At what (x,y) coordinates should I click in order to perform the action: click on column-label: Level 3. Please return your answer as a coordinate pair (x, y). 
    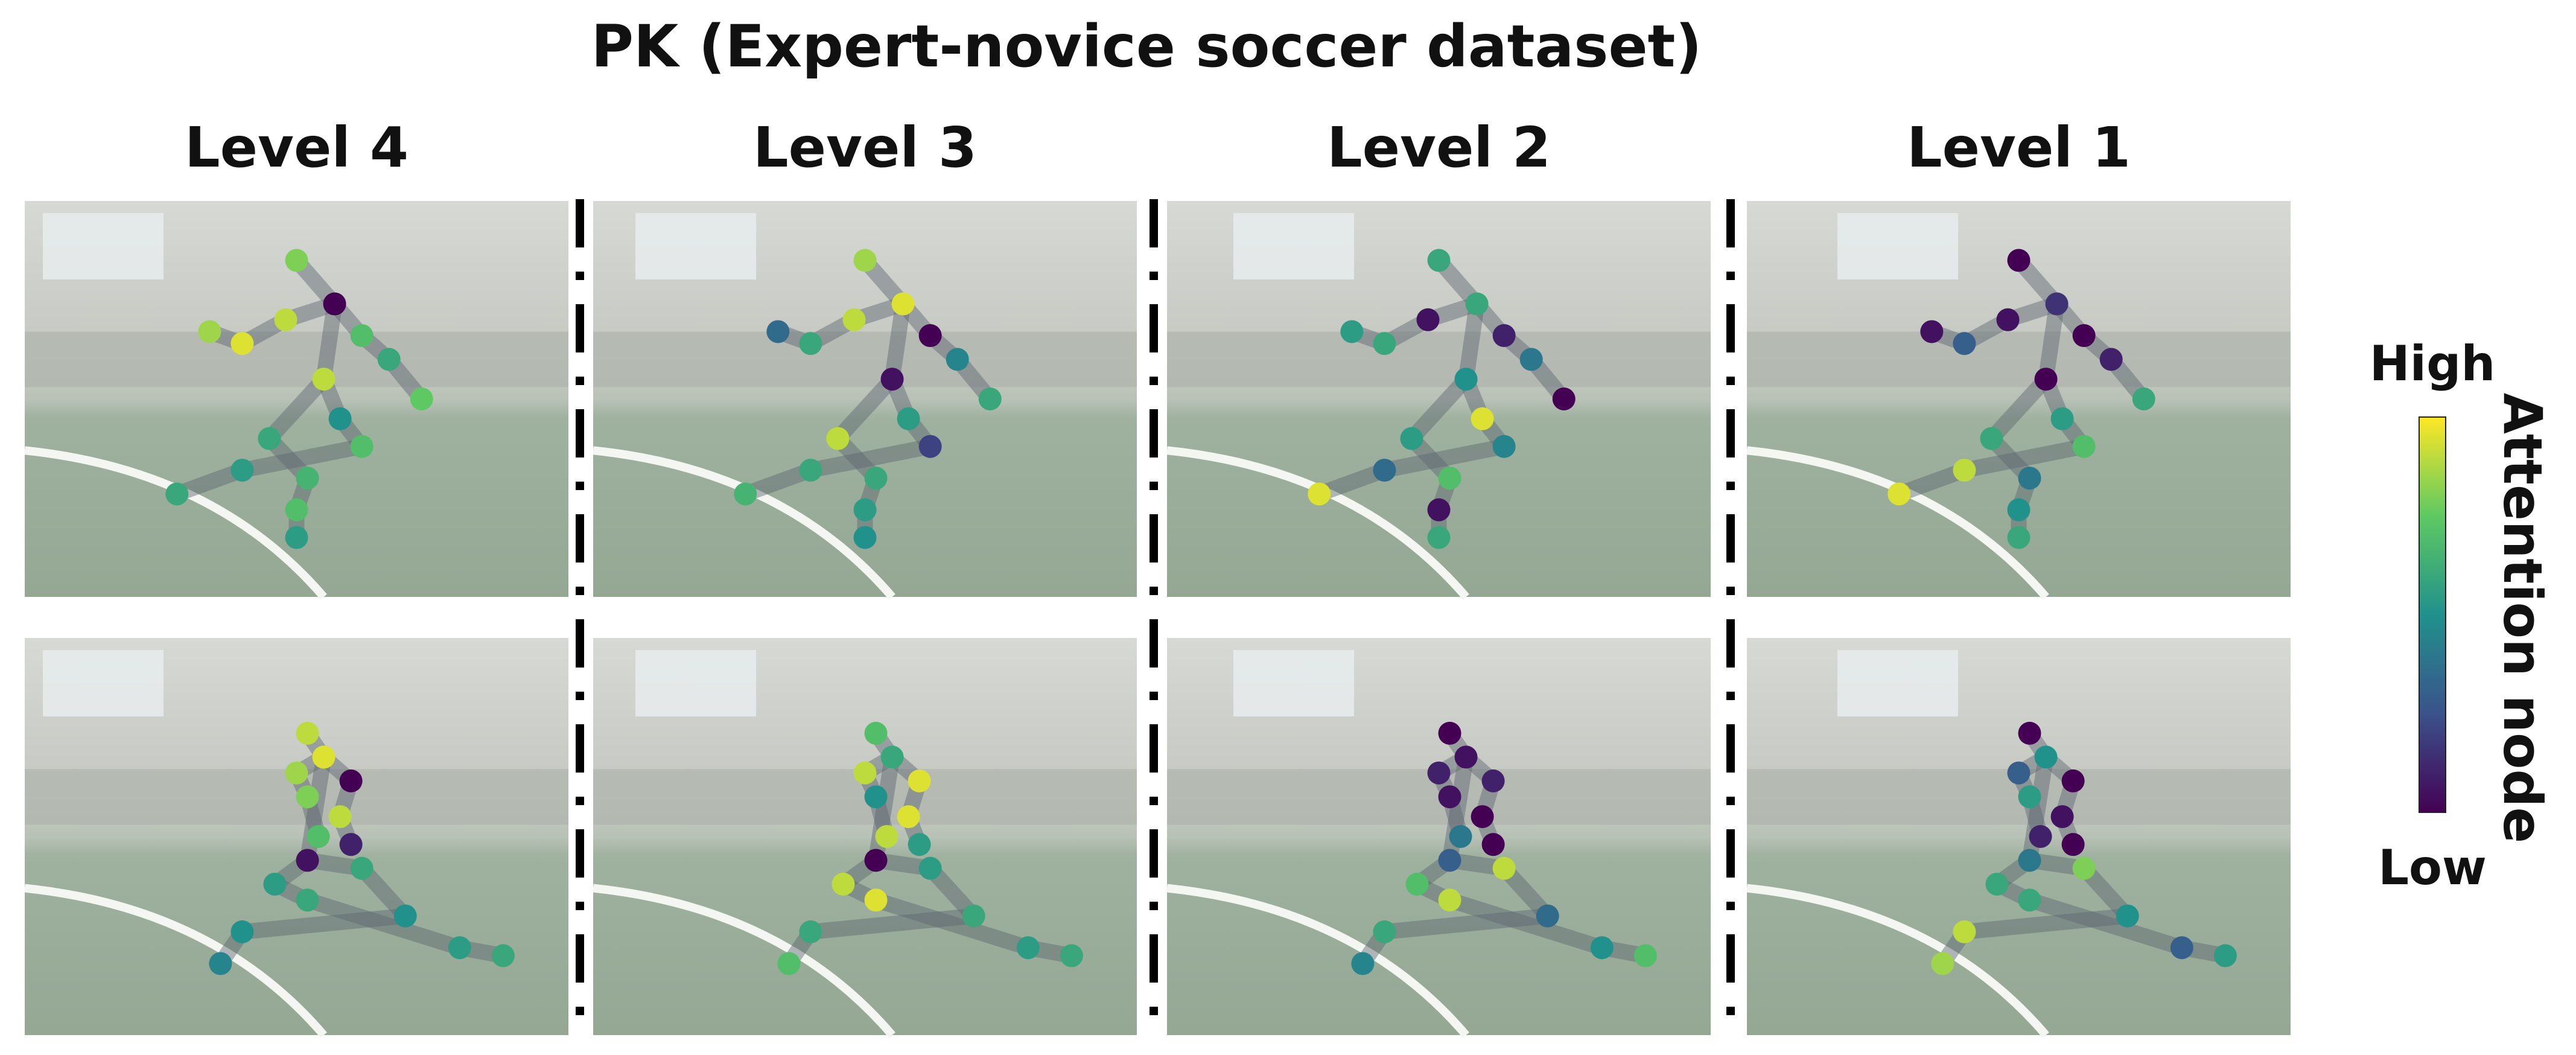
    Looking at the image, I should click on (865, 147).